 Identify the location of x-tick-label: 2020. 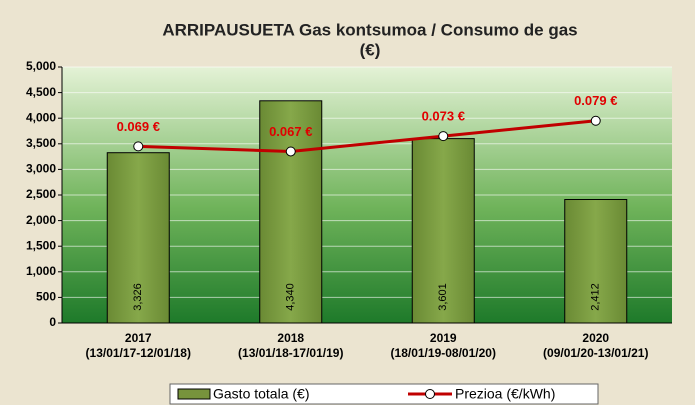
(595, 338).